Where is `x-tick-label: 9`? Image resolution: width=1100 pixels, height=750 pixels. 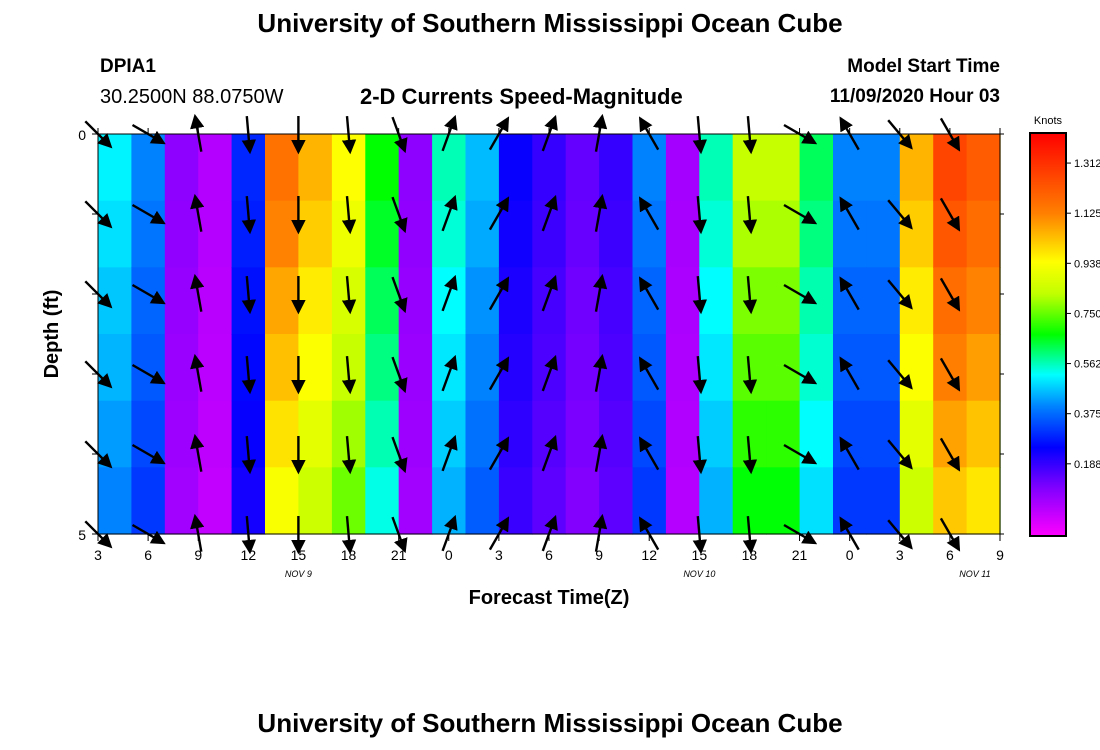
x-tick-label: 9 is located at coordinates (1000, 555).